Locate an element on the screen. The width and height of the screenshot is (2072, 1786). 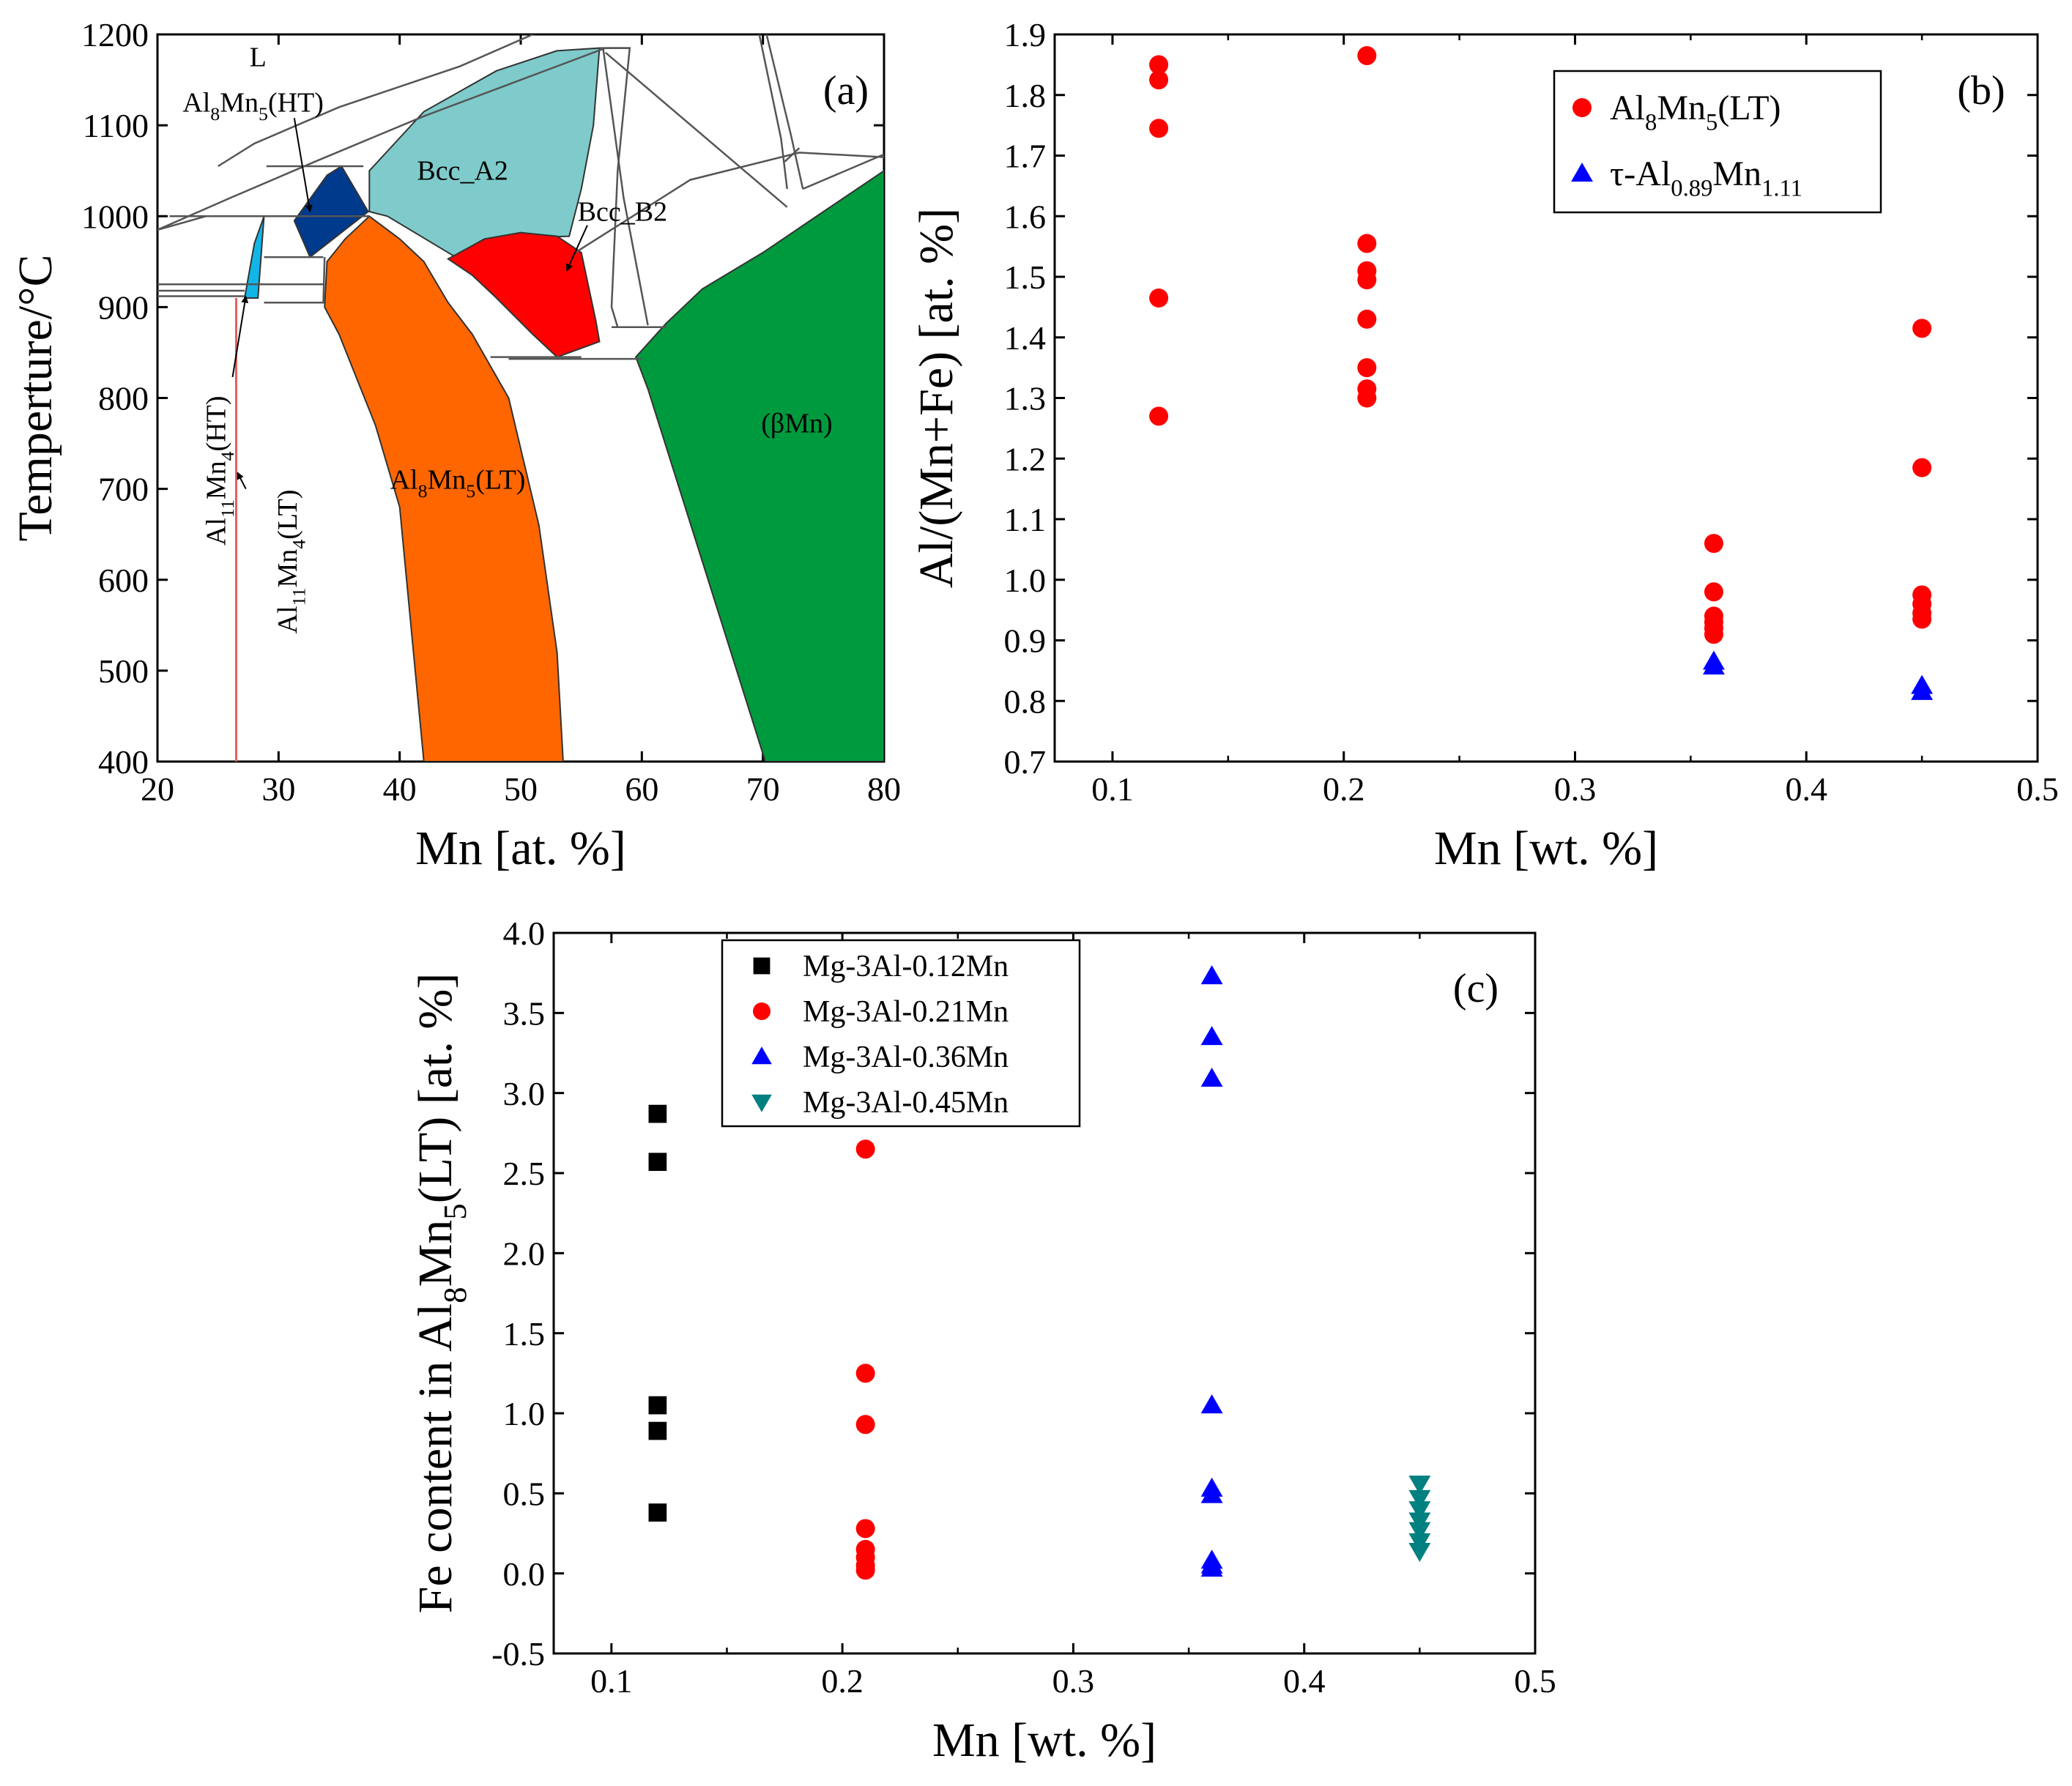
legend-label: Mg-3Al-0.36Mn is located at coordinates (906, 1057).